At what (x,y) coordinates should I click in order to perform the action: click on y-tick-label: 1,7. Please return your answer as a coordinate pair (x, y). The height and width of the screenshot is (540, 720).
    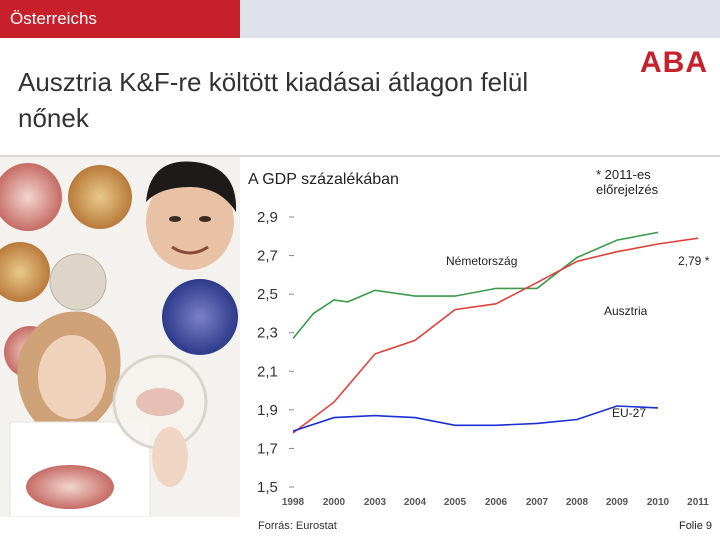
    Looking at the image, I should click on (267, 448).